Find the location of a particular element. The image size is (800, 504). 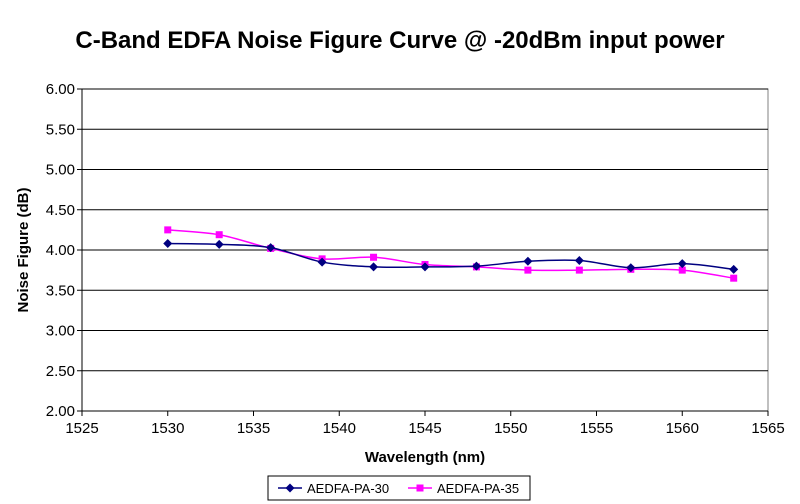

x-tick-label: 1535 is located at coordinates (253, 428).